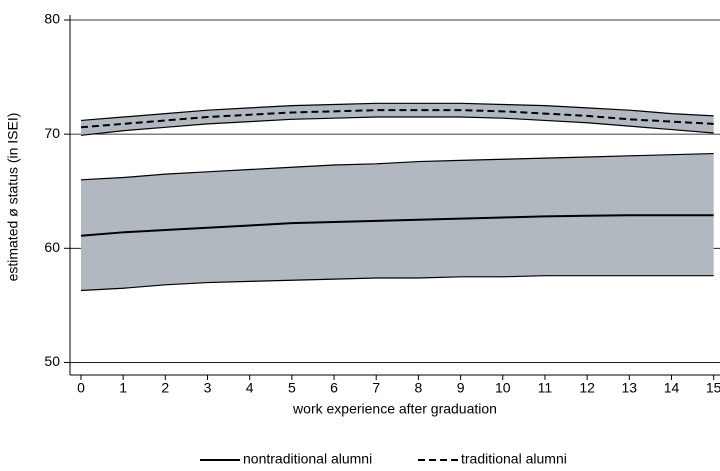 This screenshot has height=471, width=720. What do you see at coordinates (292, 388) in the screenshot?
I see `x-tick-label: 5` at bounding box center [292, 388].